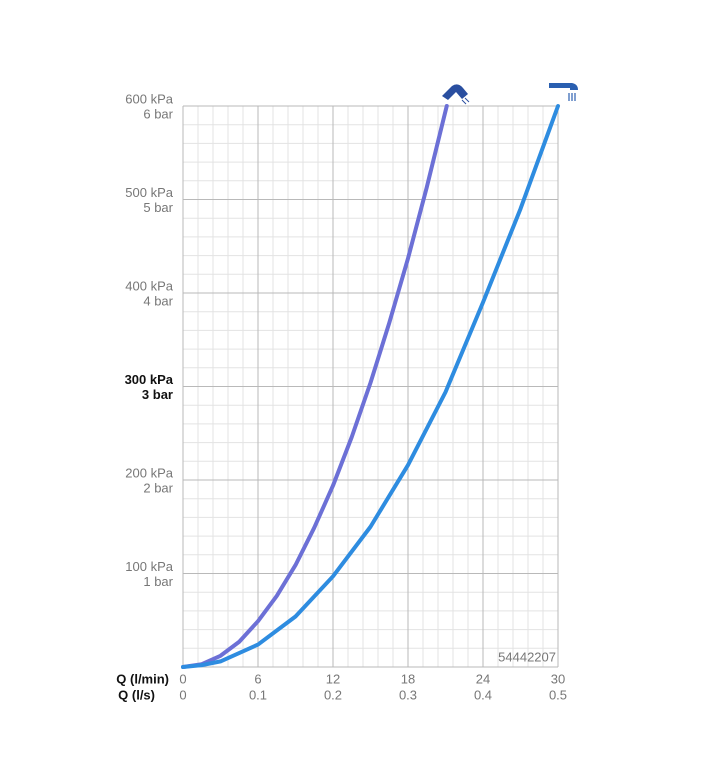  I want to click on y2-tick-label: 4 bar, so click(158, 300).